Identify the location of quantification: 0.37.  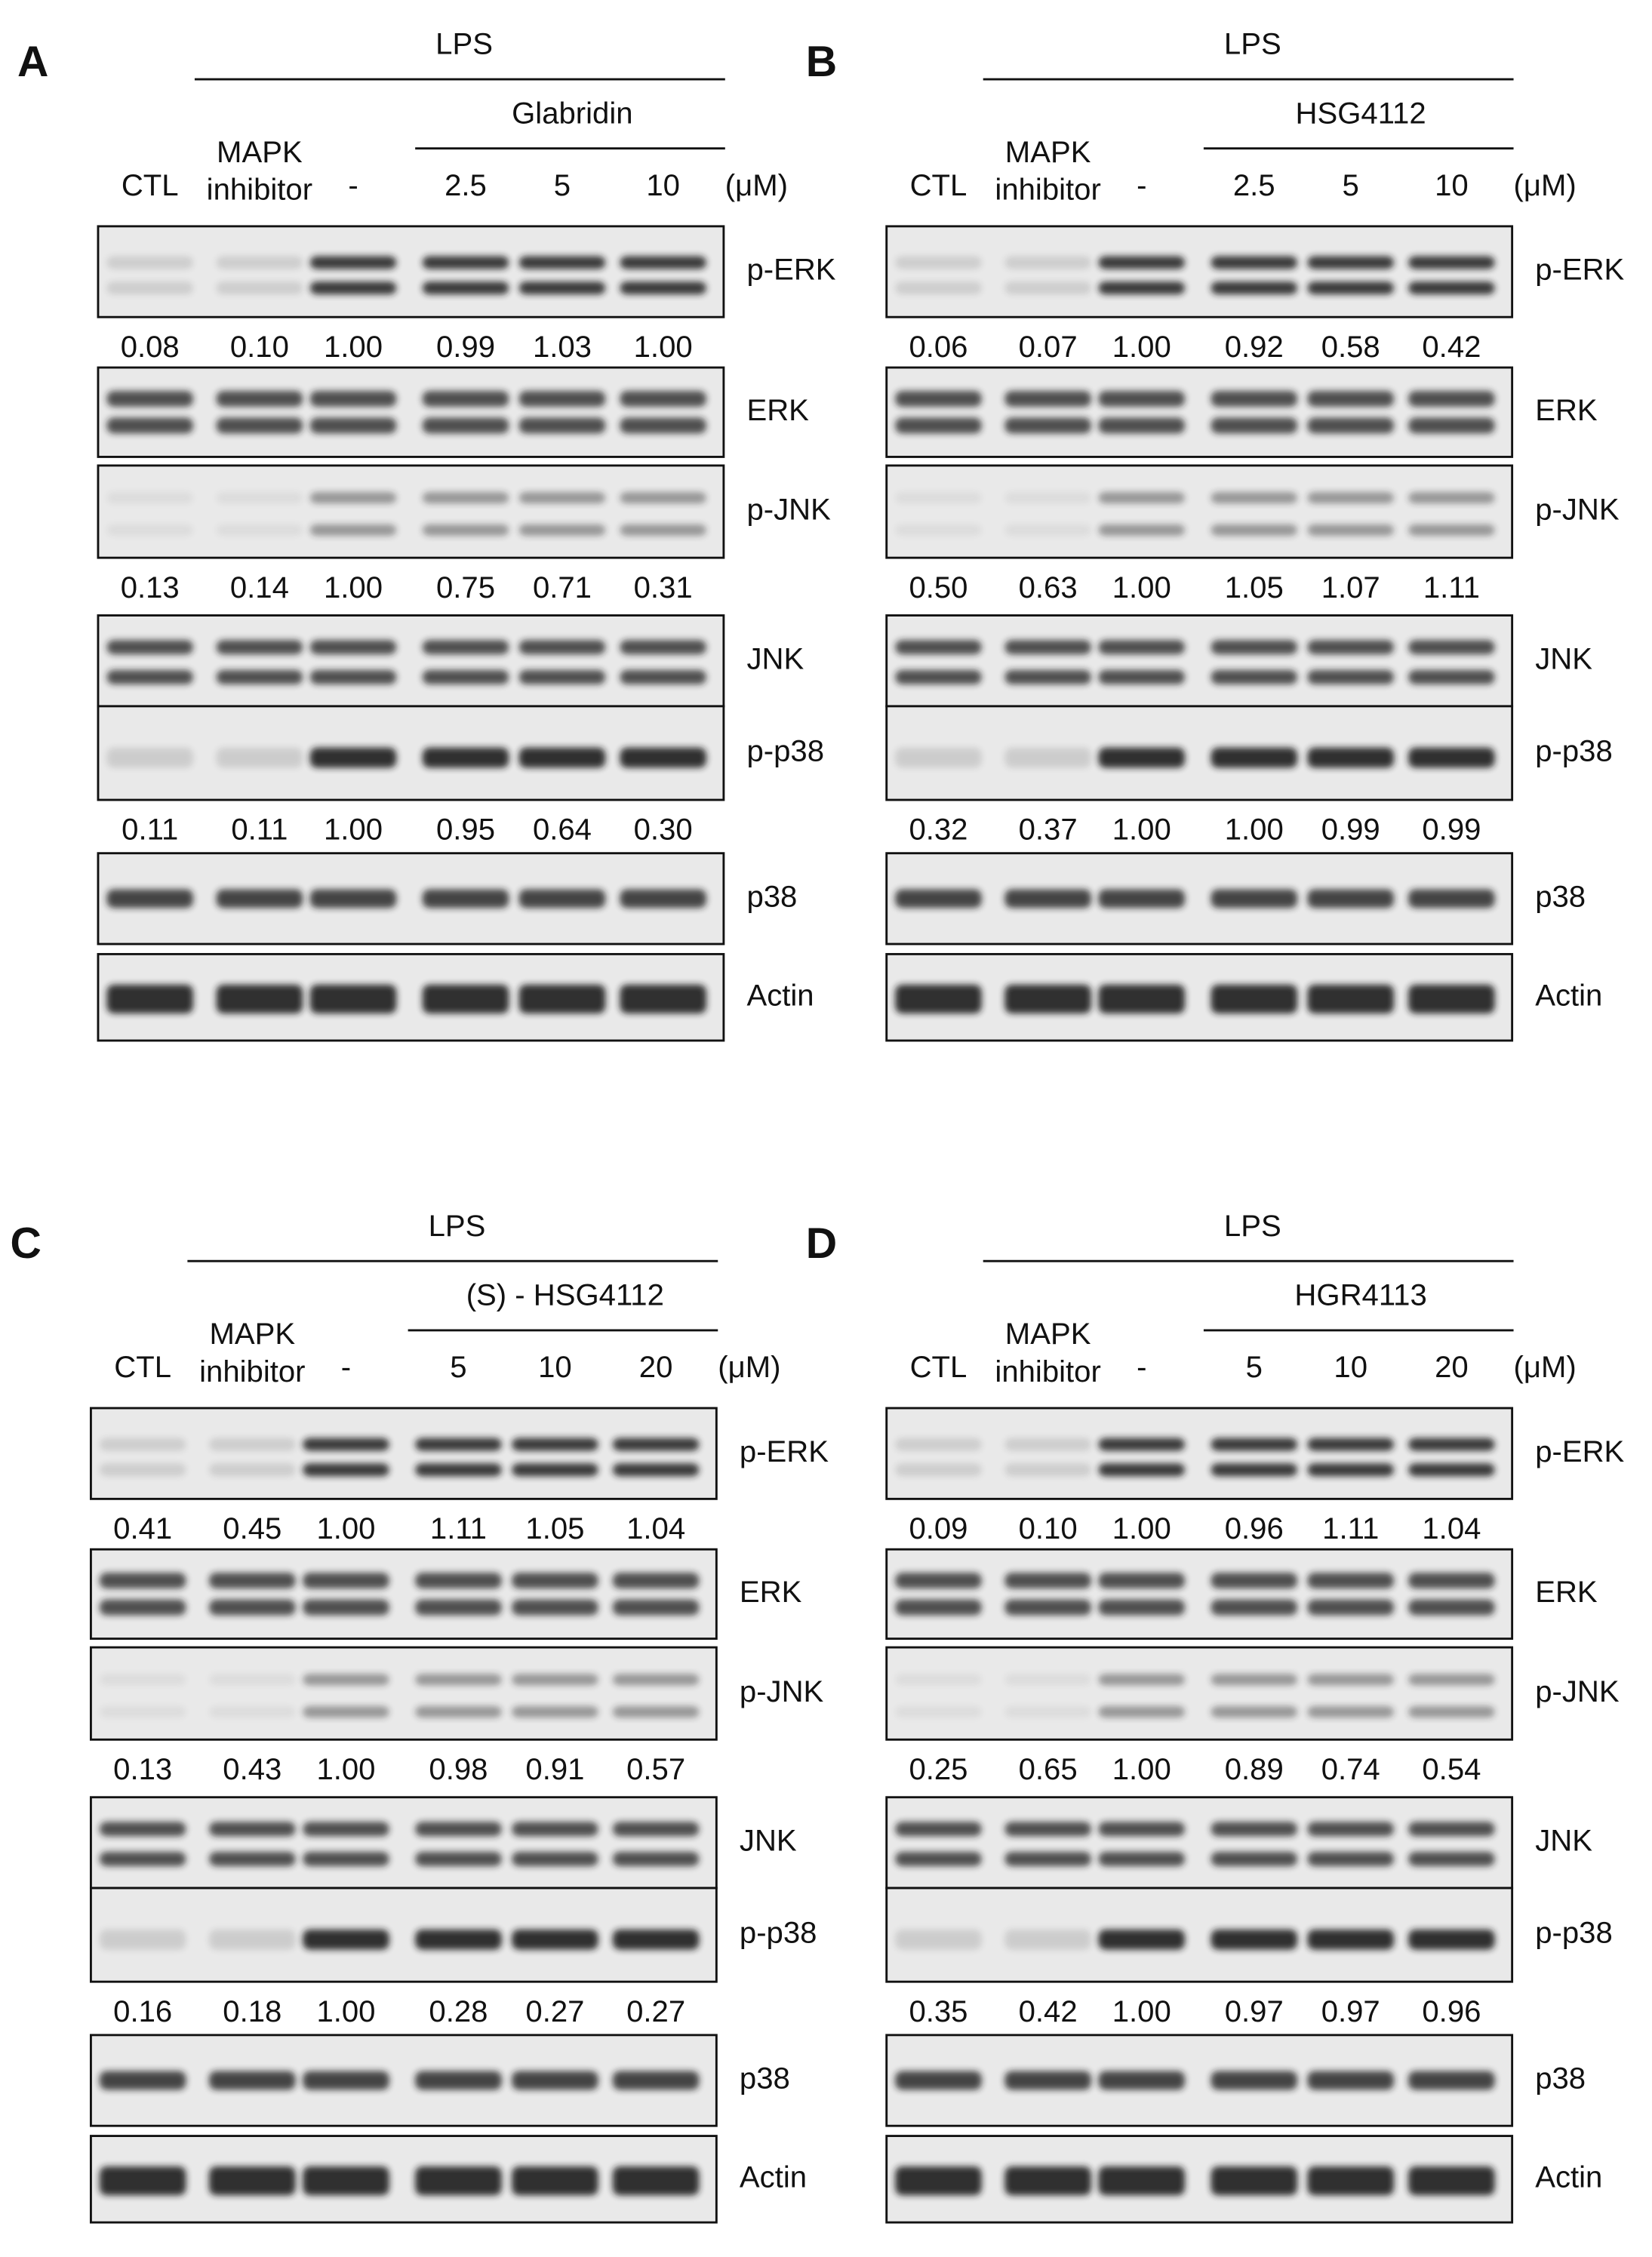
(1048, 830).